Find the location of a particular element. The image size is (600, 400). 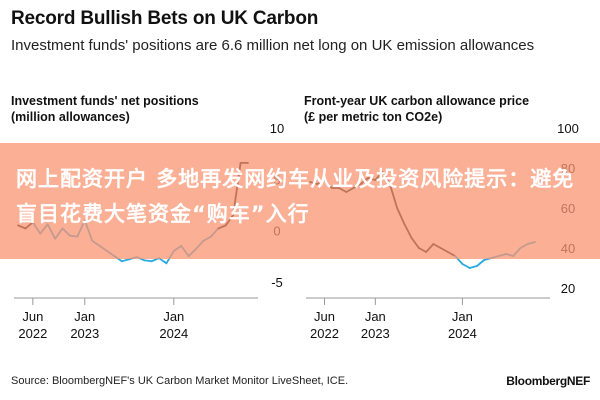

y-tick-label: -5 is located at coordinates (277, 282).